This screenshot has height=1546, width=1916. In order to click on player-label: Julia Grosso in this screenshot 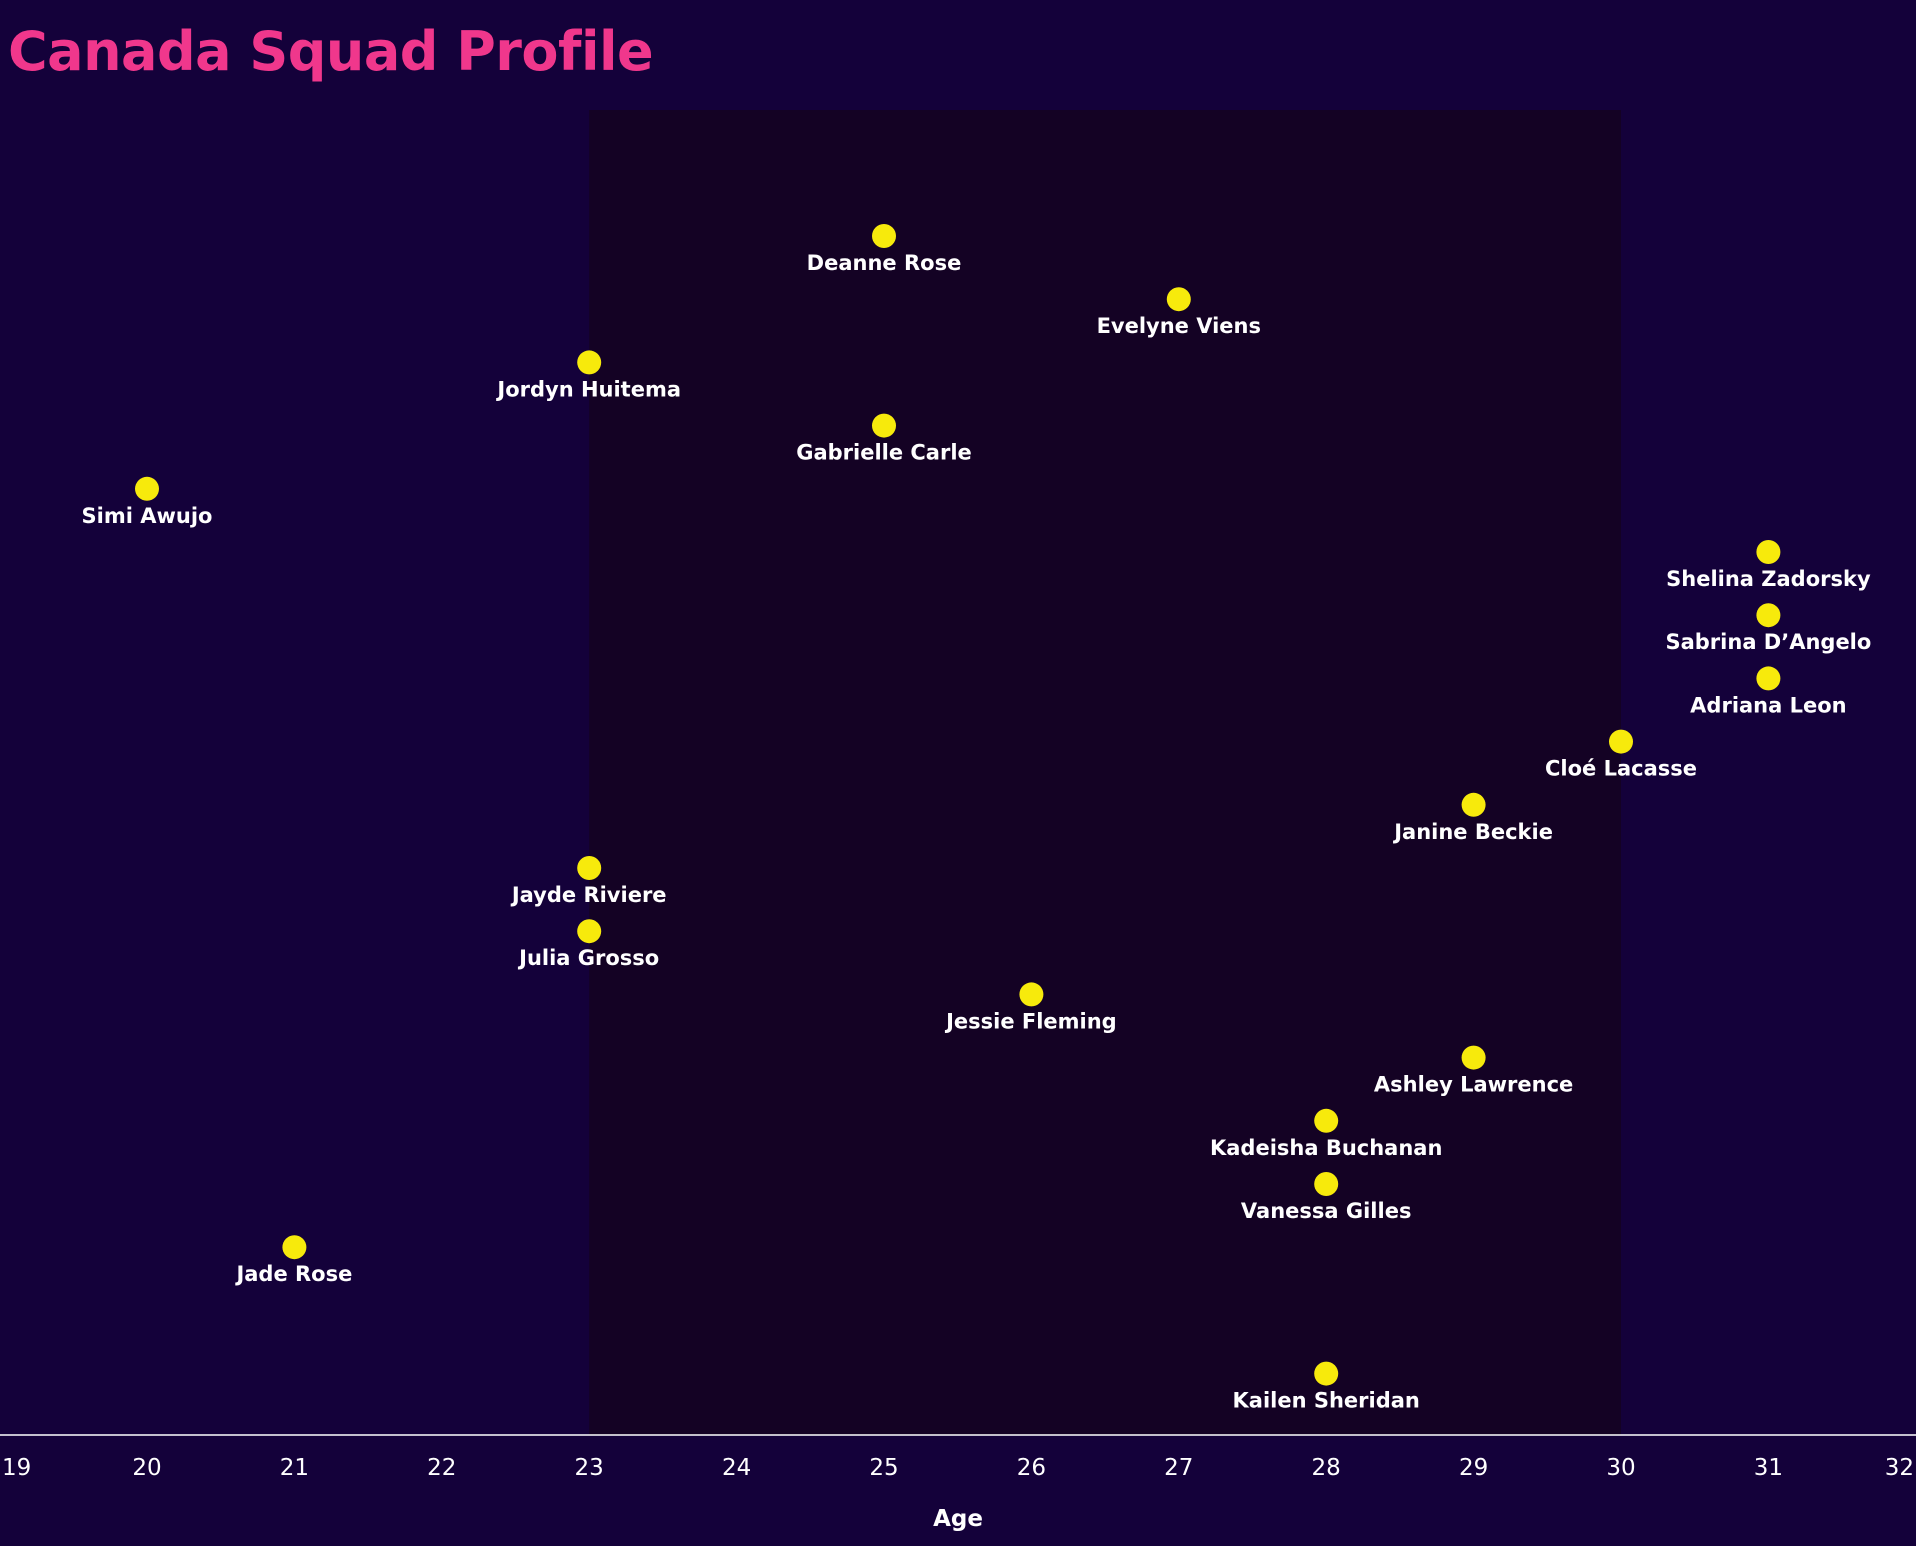, I will do `click(588, 958)`.